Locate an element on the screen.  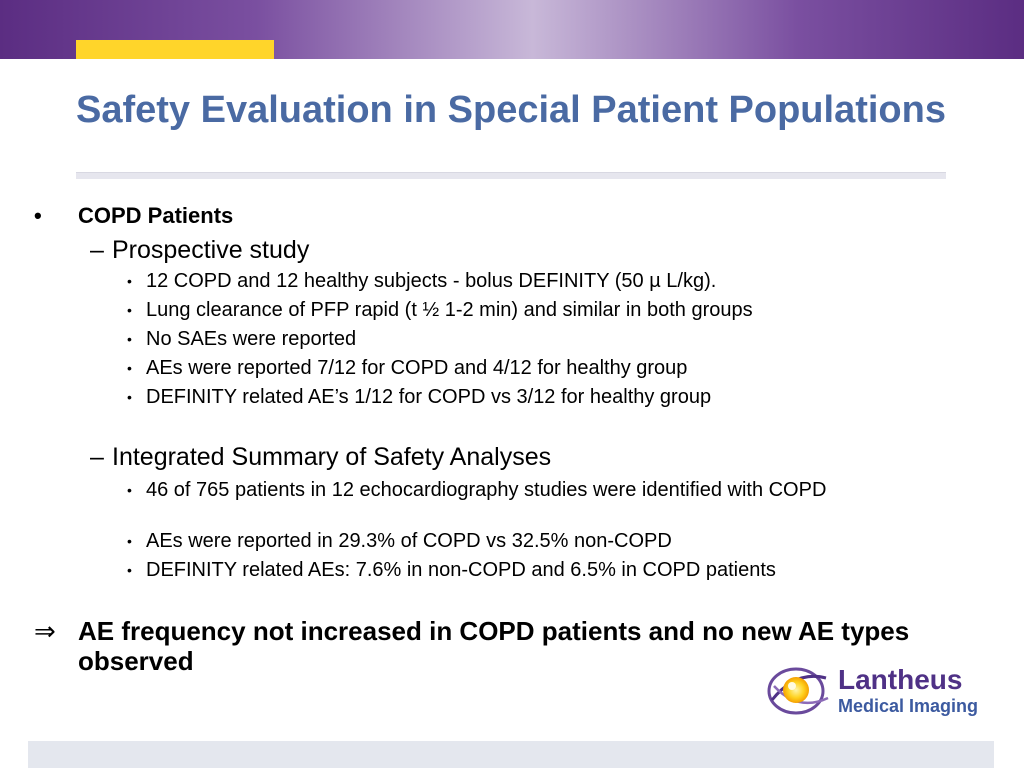
footer-band is located at coordinates (511, 754).